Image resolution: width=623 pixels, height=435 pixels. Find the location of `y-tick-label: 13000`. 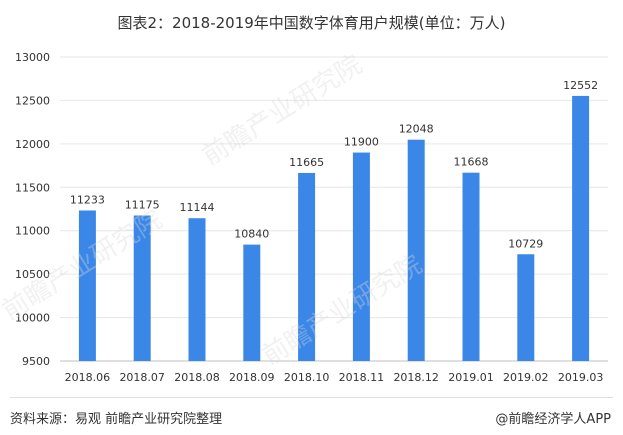

y-tick-label: 13000 is located at coordinates (32, 57).